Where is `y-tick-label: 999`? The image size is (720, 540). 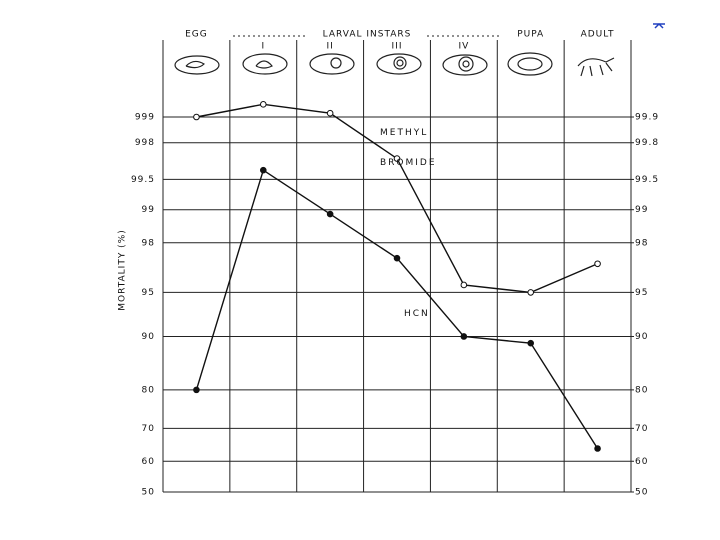 y-tick-label: 999 is located at coordinates (145, 118).